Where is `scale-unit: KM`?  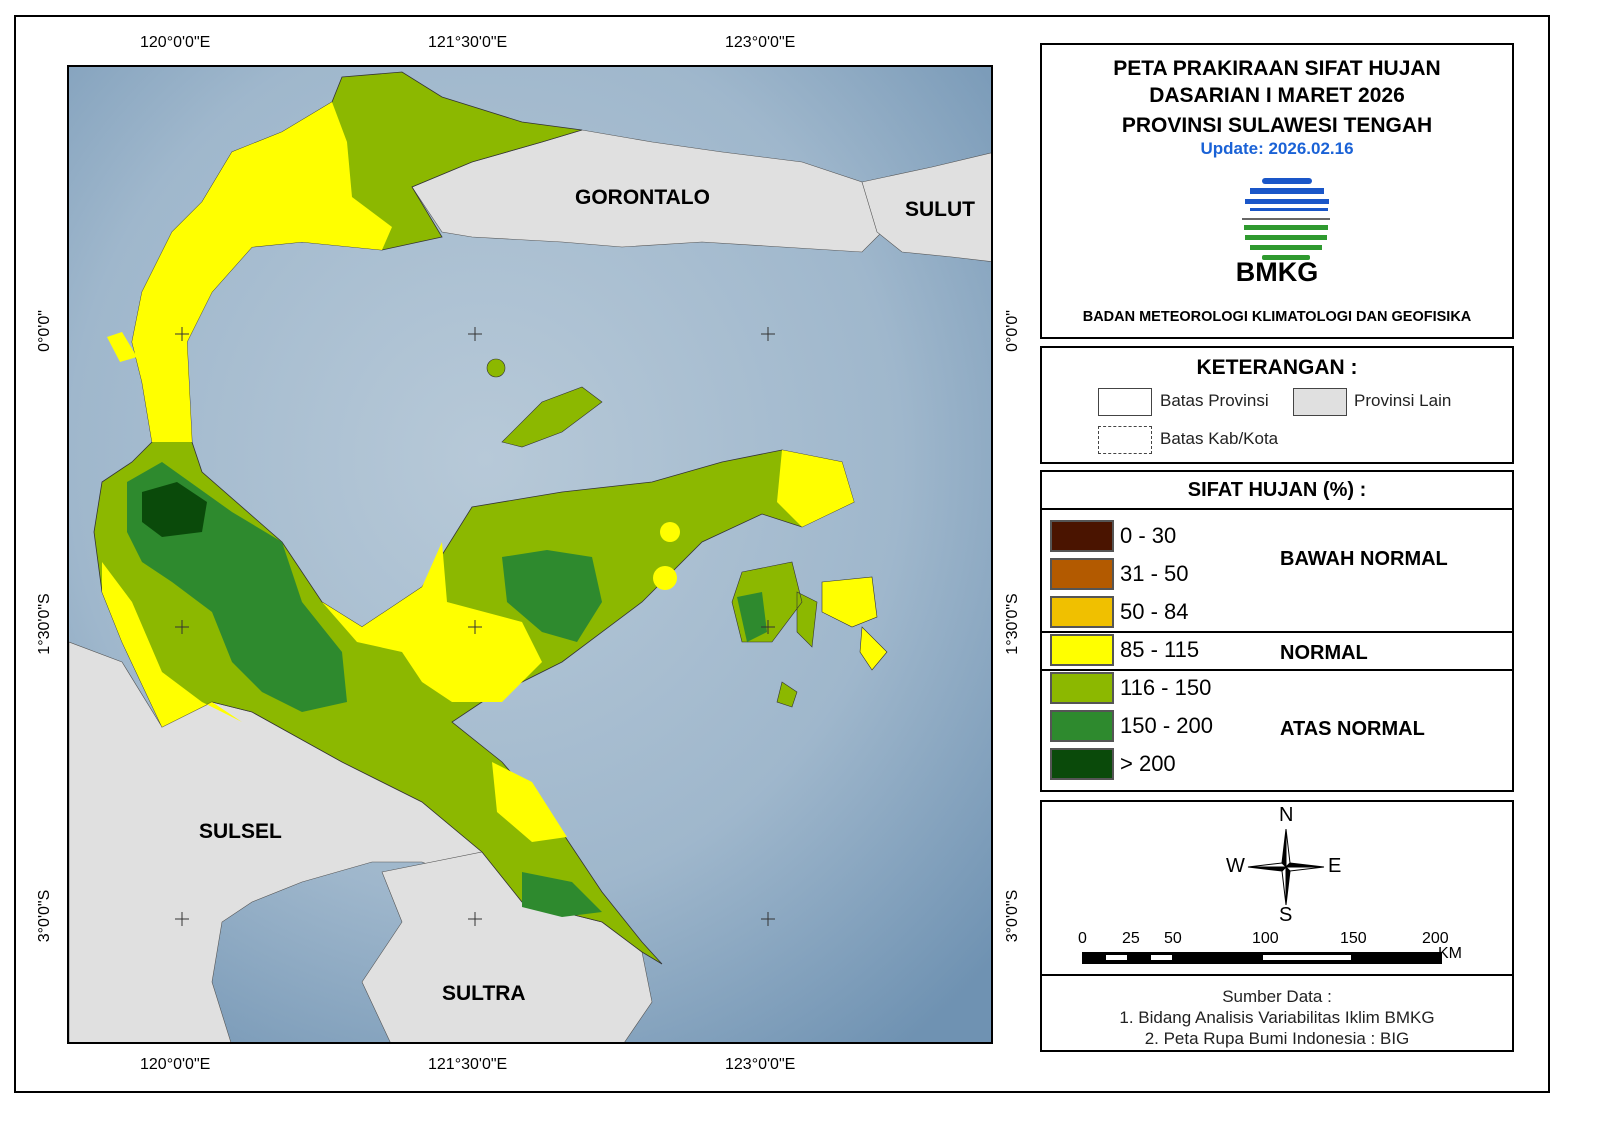 scale-unit: KM is located at coordinates (1450, 953).